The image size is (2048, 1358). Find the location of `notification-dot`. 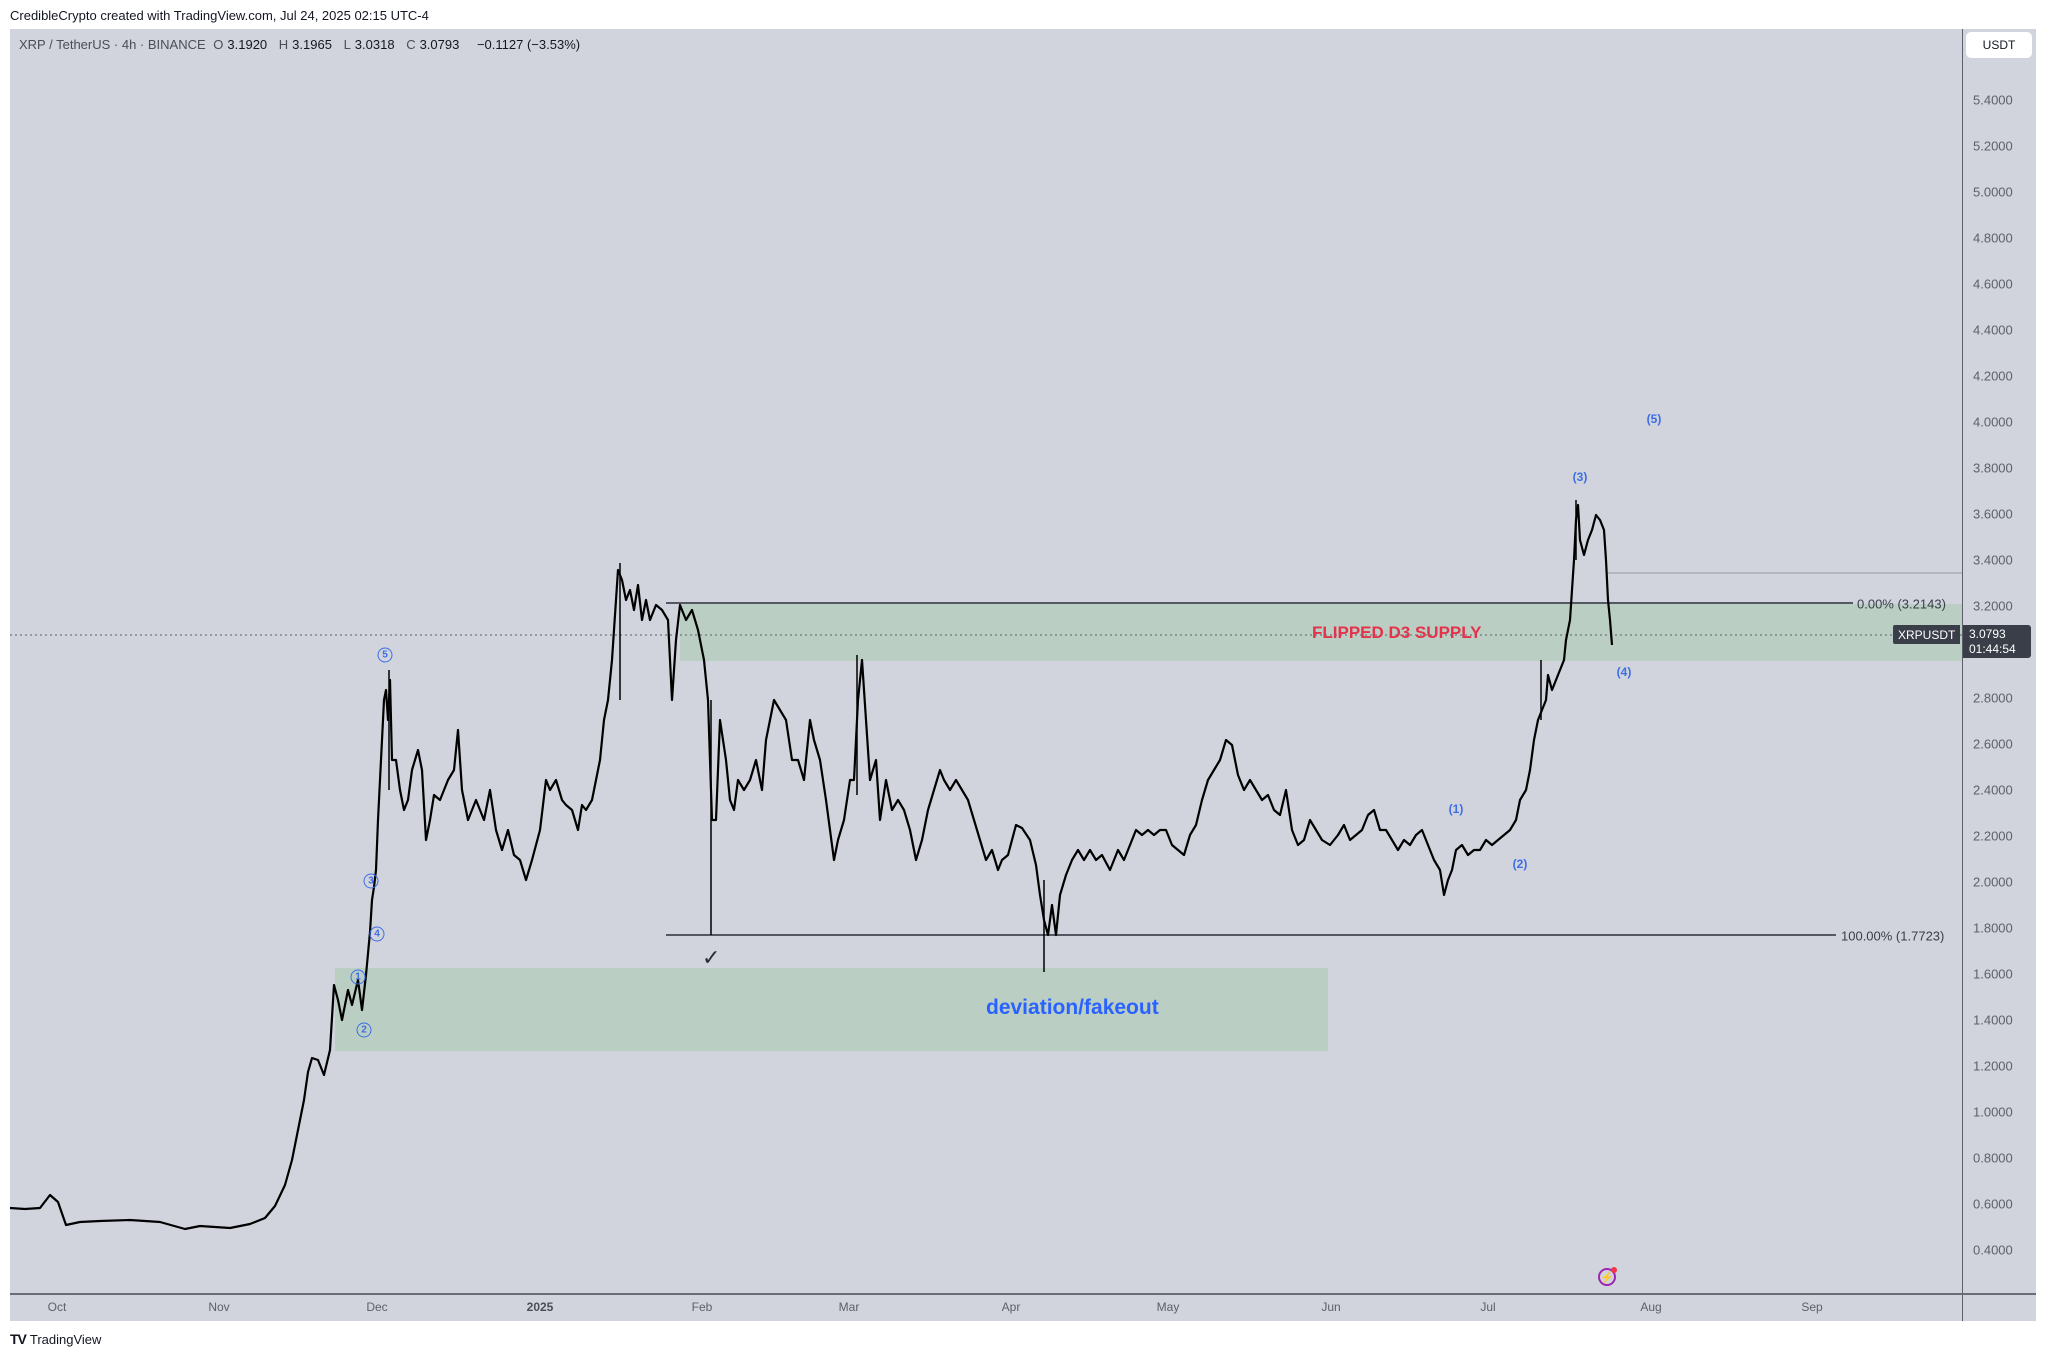

notification-dot is located at coordinates (1614, 1270).